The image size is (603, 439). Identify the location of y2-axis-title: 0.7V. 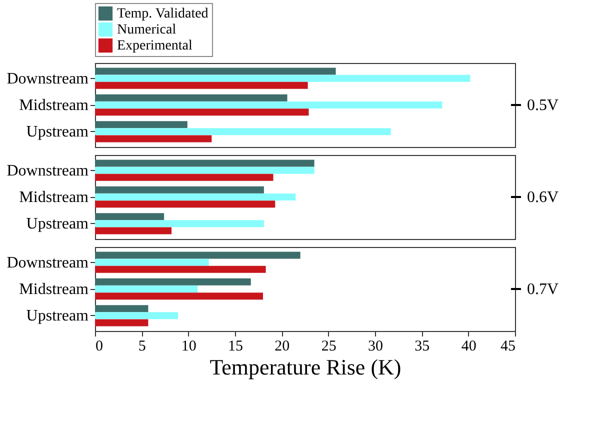
(543, 289).